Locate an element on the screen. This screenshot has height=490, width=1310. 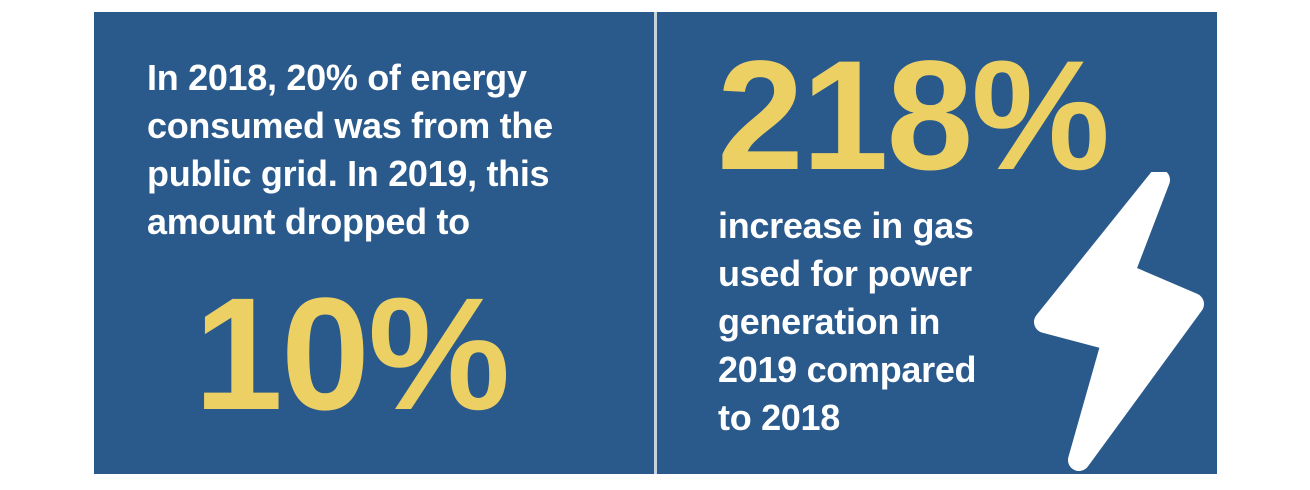
panel-divider is located at coordinates (655, 243).